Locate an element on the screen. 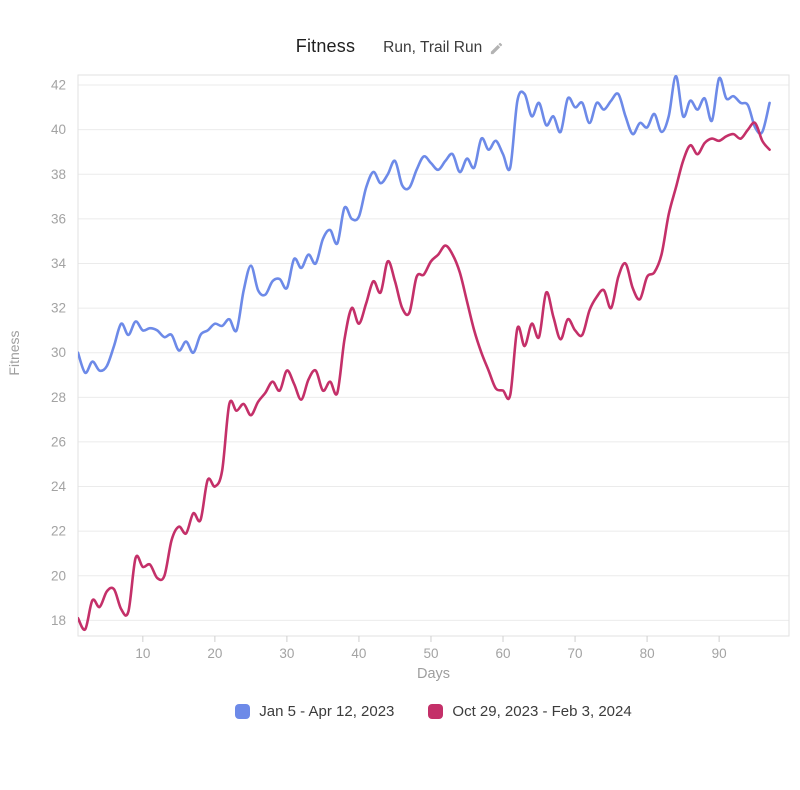  chart-subtitle-group: Run, Trail Run is located at coordinates (443, 48).